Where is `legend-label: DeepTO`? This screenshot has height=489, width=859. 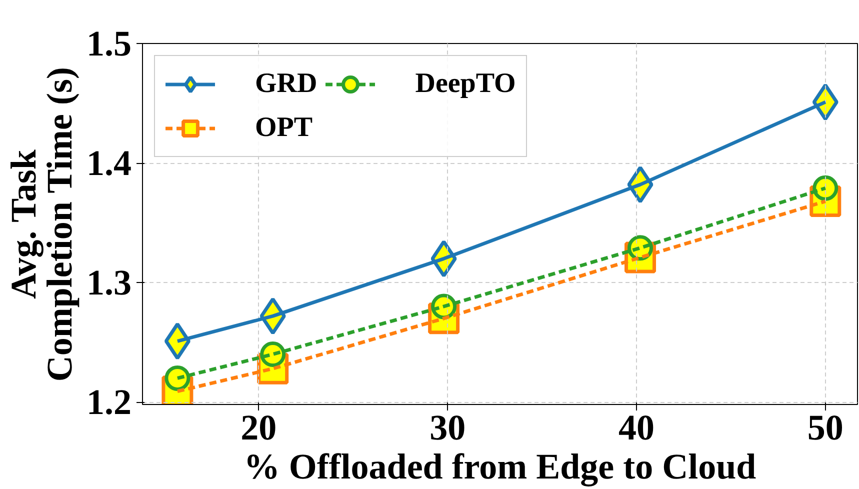 legend-label: DeepTO is located at coordinates (465, 84).